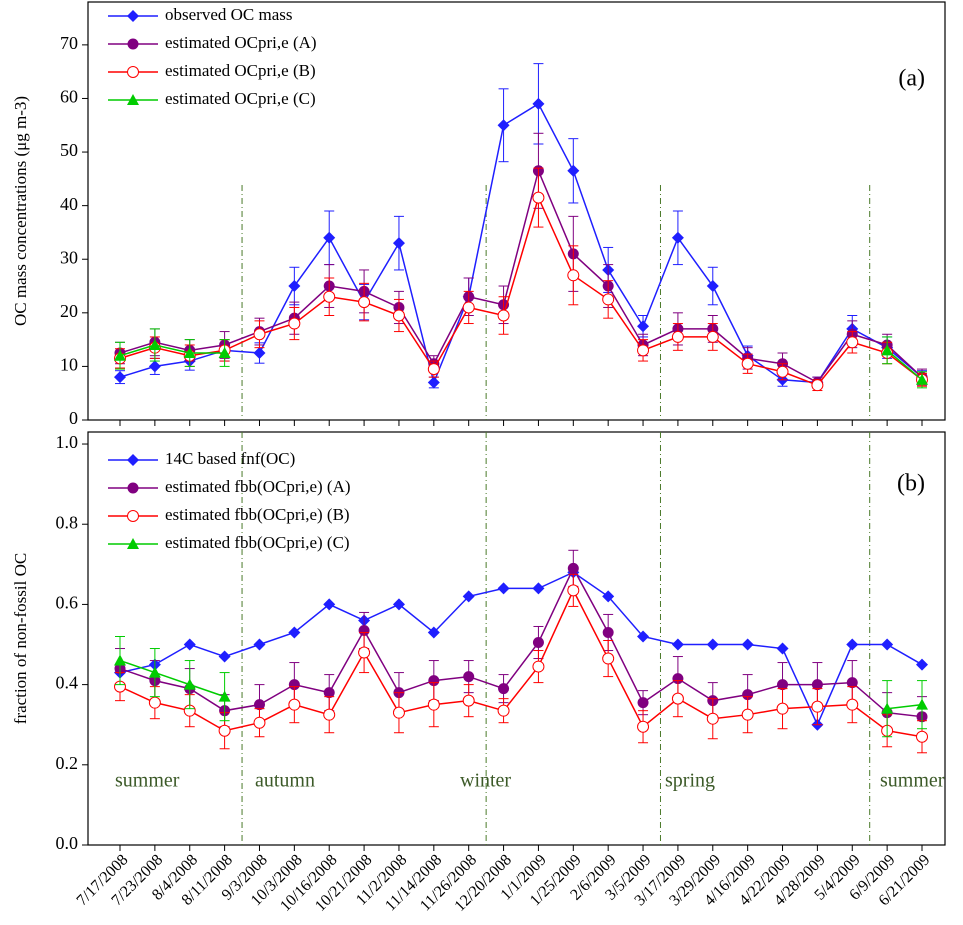 The image size is (963, 925). Describe the element at coordinates (240, 98) in the screenshot. I see `legend-label: estimated OCpri,e (C)` at that location.